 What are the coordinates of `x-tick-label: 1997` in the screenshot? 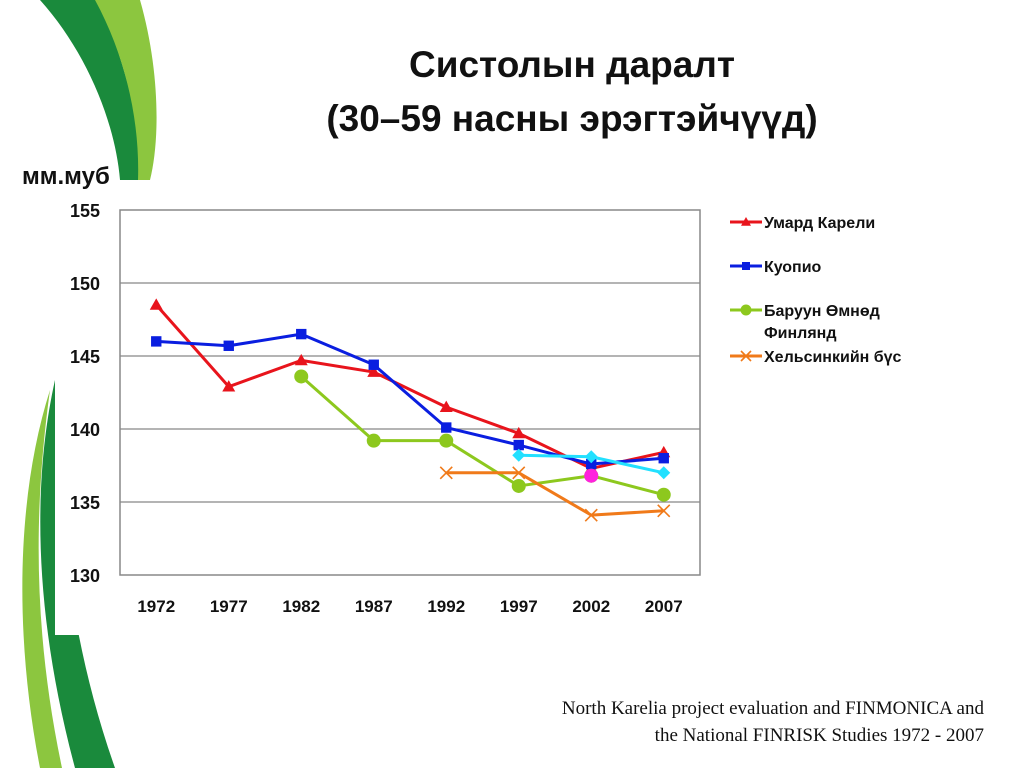 It's located at (519, 606).